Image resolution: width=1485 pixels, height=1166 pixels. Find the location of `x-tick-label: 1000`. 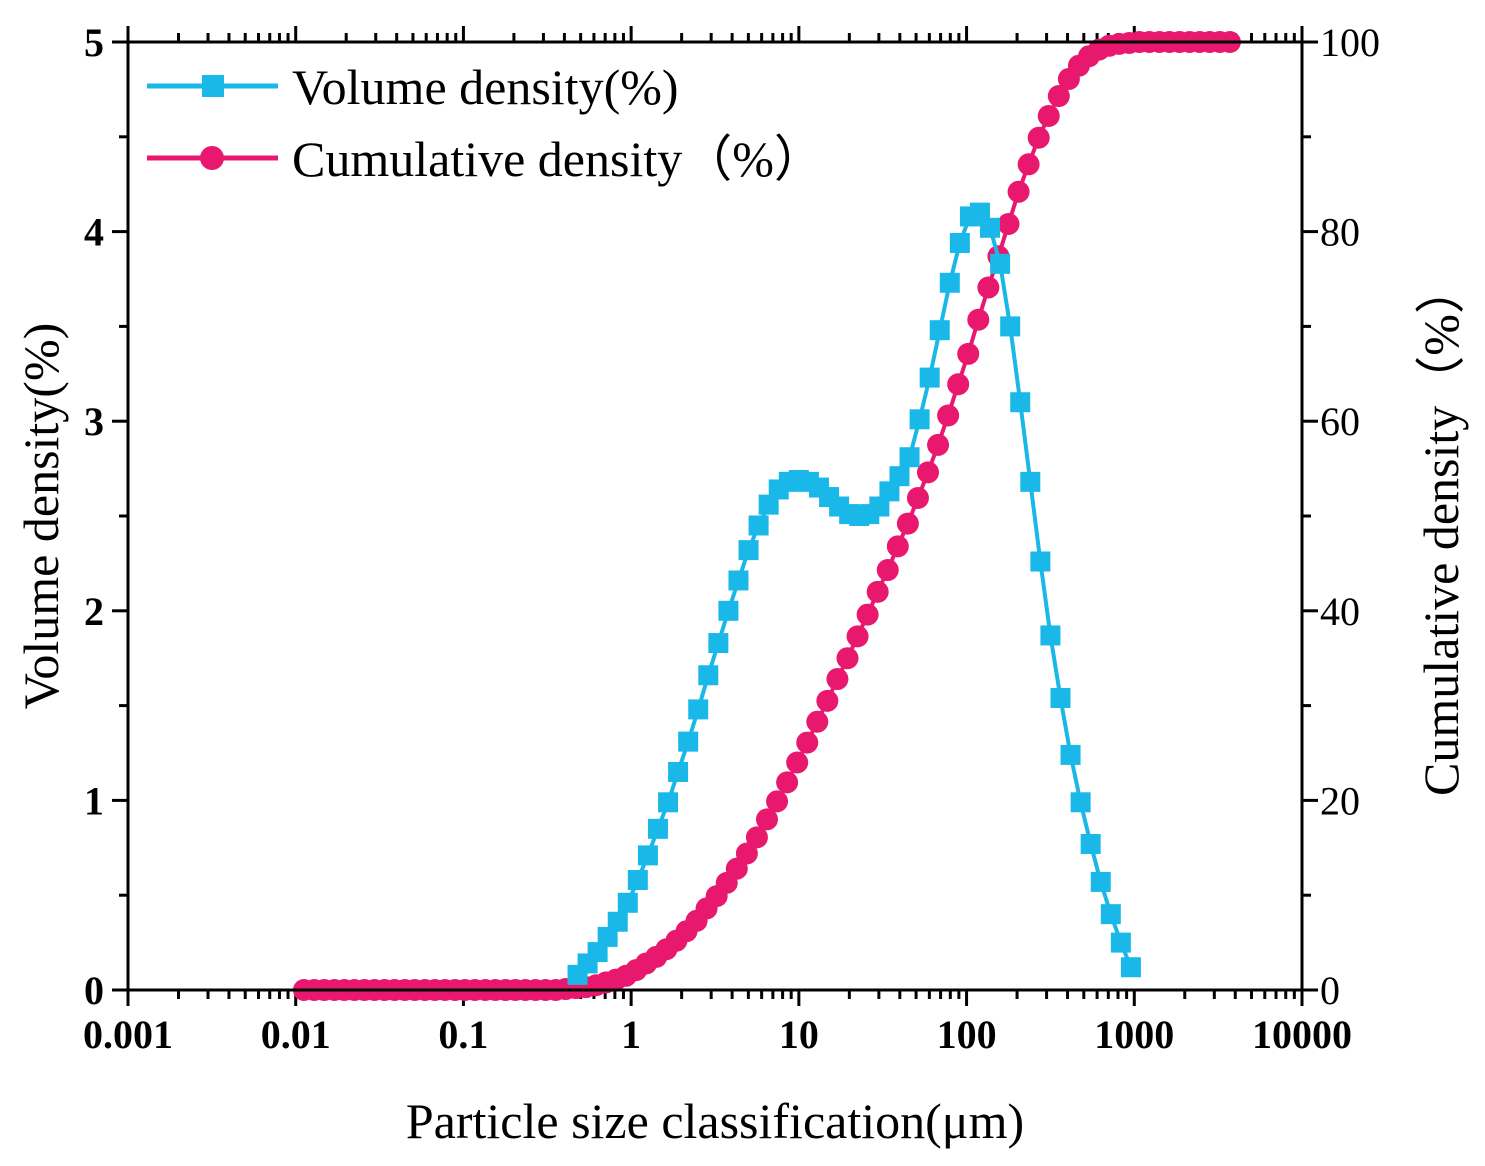

x-tick-label: 1000 is located at coordinates (1134, 1034).